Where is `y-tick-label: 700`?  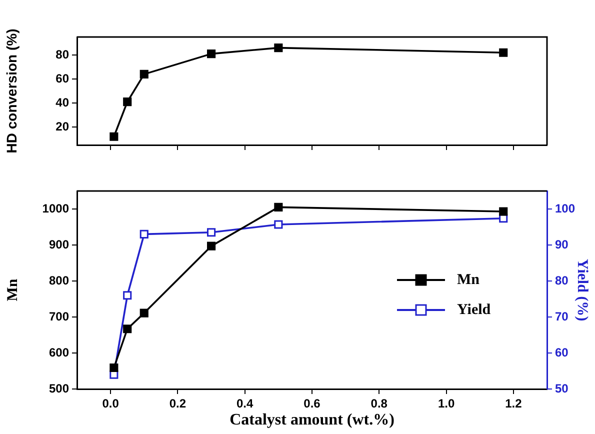
y-tick-label: 700 is located at coordinates (59, 316).